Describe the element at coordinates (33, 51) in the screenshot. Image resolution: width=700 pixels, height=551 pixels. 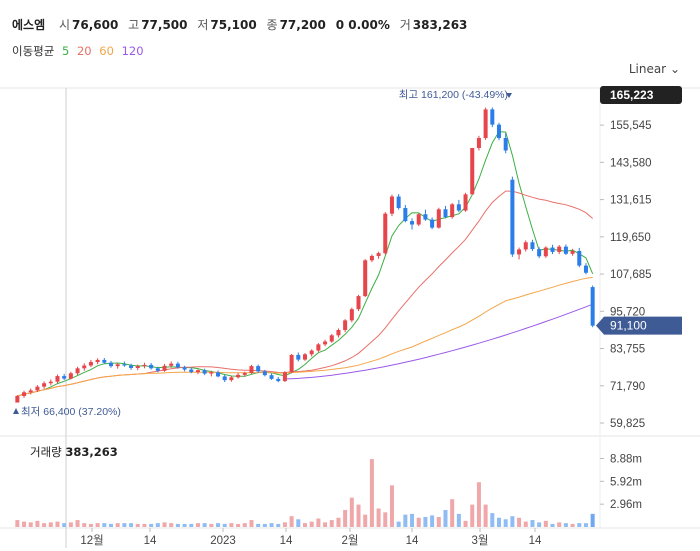
I see `moving-average-label: 이동평균` at that location.